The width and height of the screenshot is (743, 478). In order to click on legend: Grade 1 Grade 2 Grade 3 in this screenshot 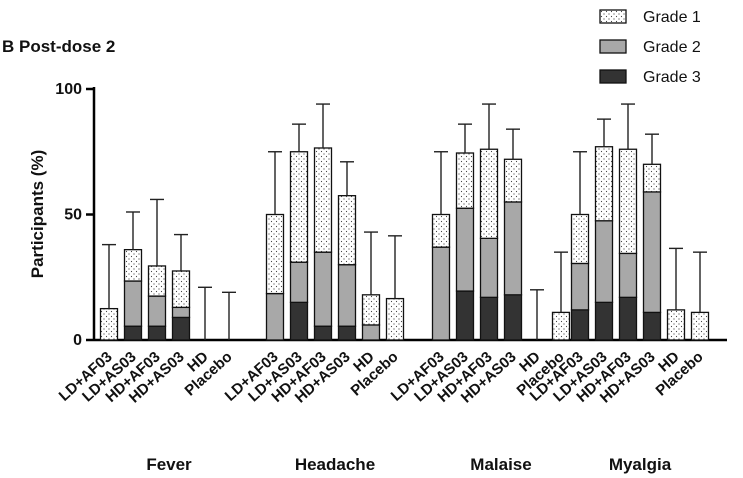, I will do `click(650, 47)`.